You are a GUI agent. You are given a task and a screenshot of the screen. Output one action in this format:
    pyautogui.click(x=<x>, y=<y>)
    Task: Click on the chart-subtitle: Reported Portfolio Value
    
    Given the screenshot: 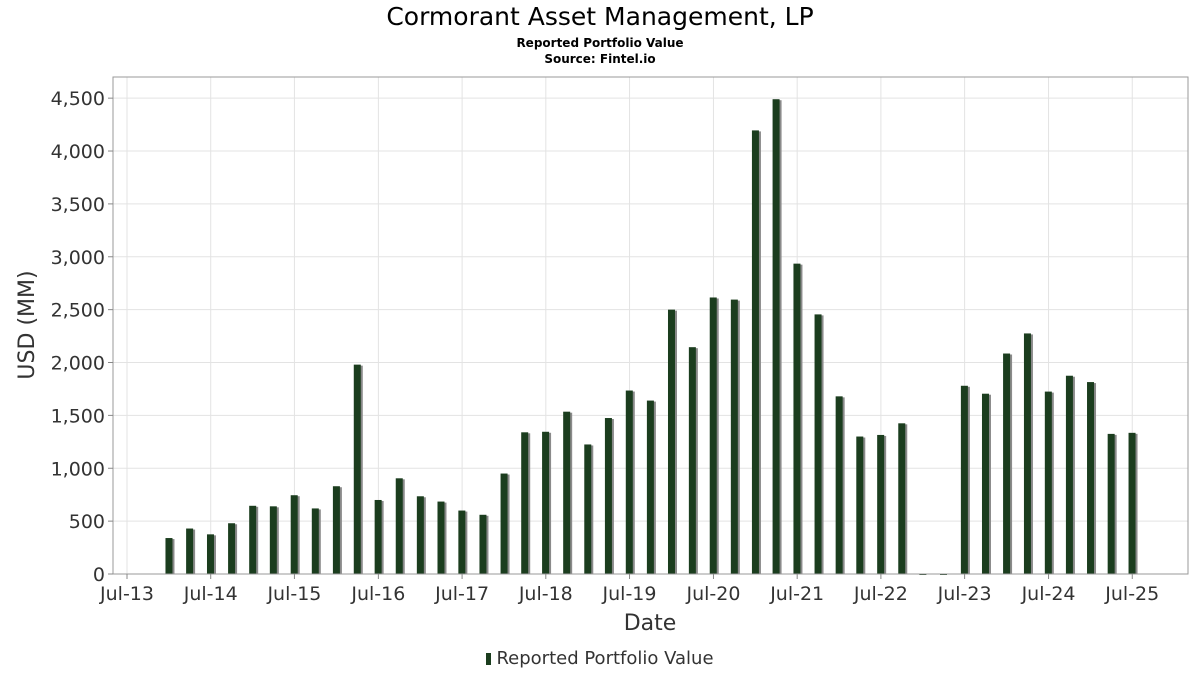 What is the action you would take?
    pyautogui.click(x=600, y=43)
    